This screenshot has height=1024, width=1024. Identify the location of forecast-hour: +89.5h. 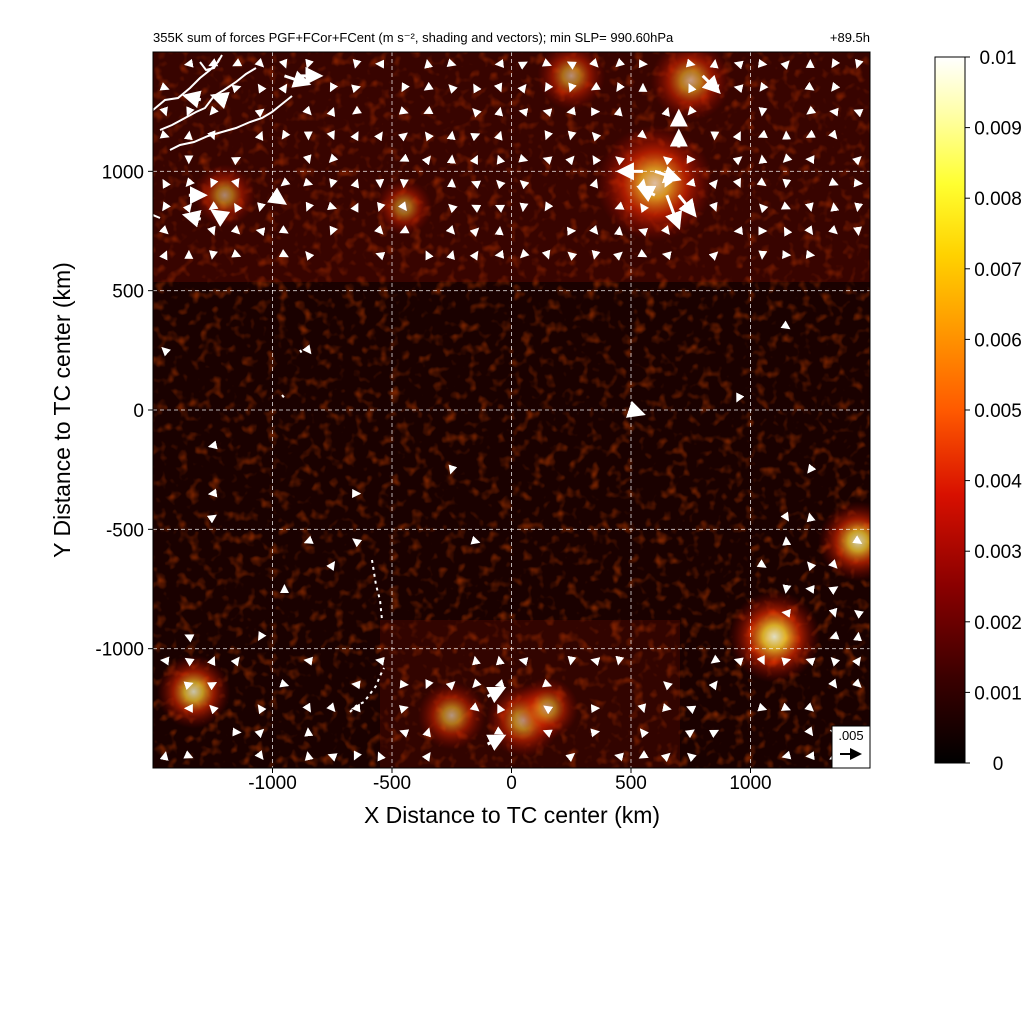
(850, 37).